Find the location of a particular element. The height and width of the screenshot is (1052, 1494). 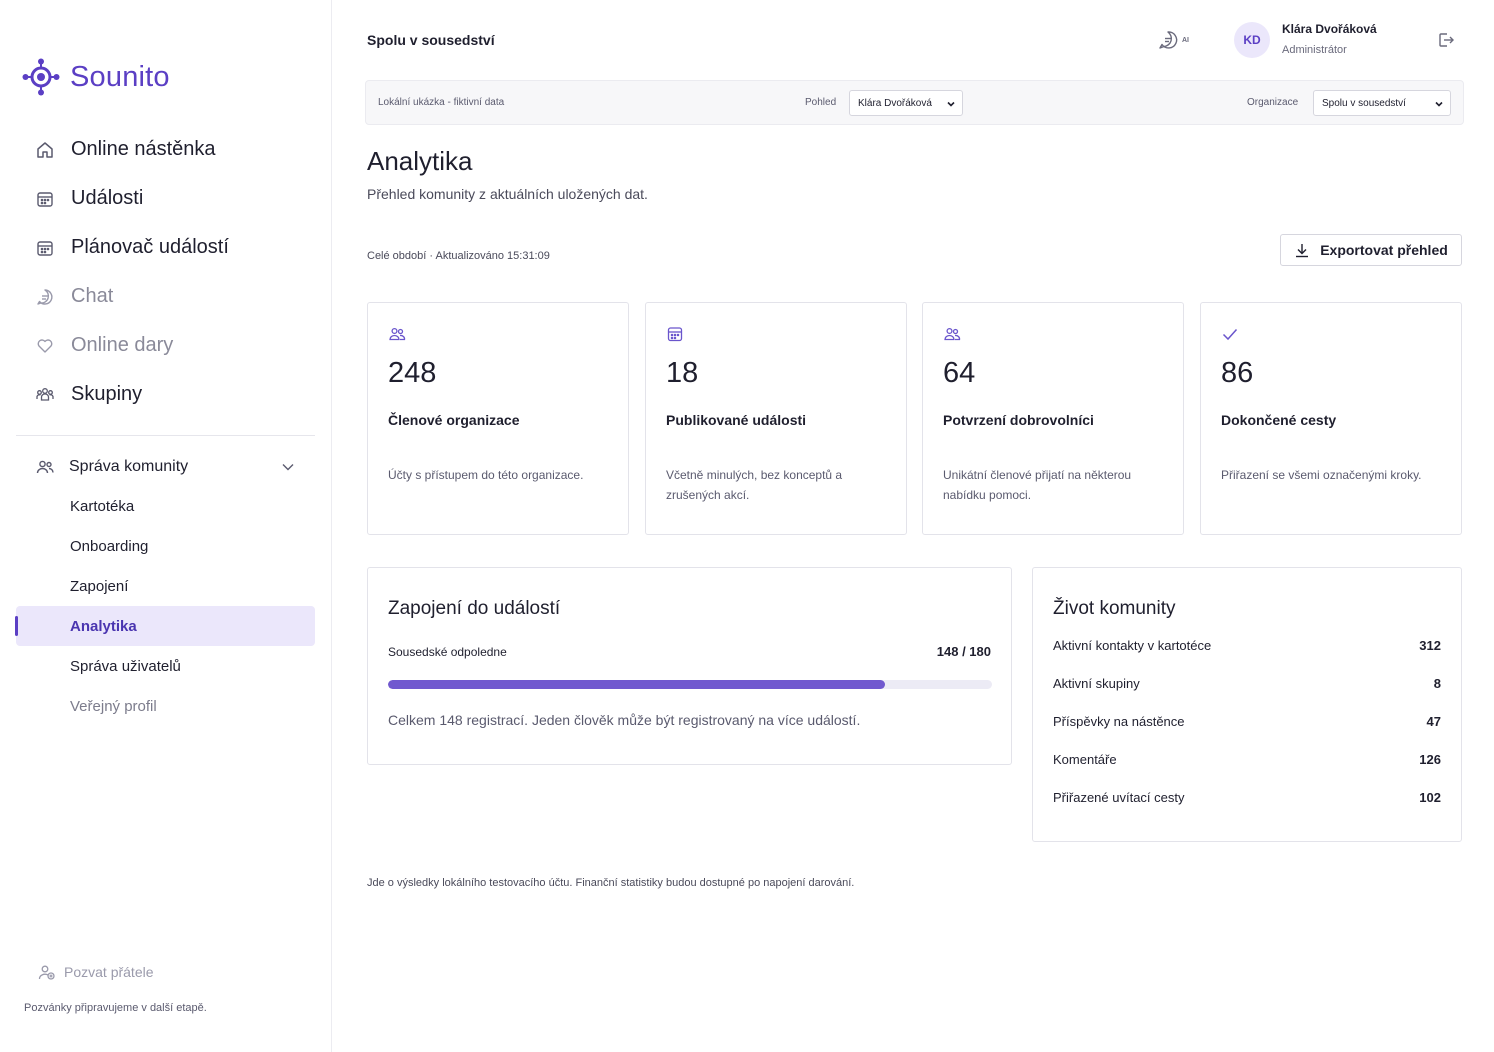

stat-value: 248 is located at coordinates (412, 373).